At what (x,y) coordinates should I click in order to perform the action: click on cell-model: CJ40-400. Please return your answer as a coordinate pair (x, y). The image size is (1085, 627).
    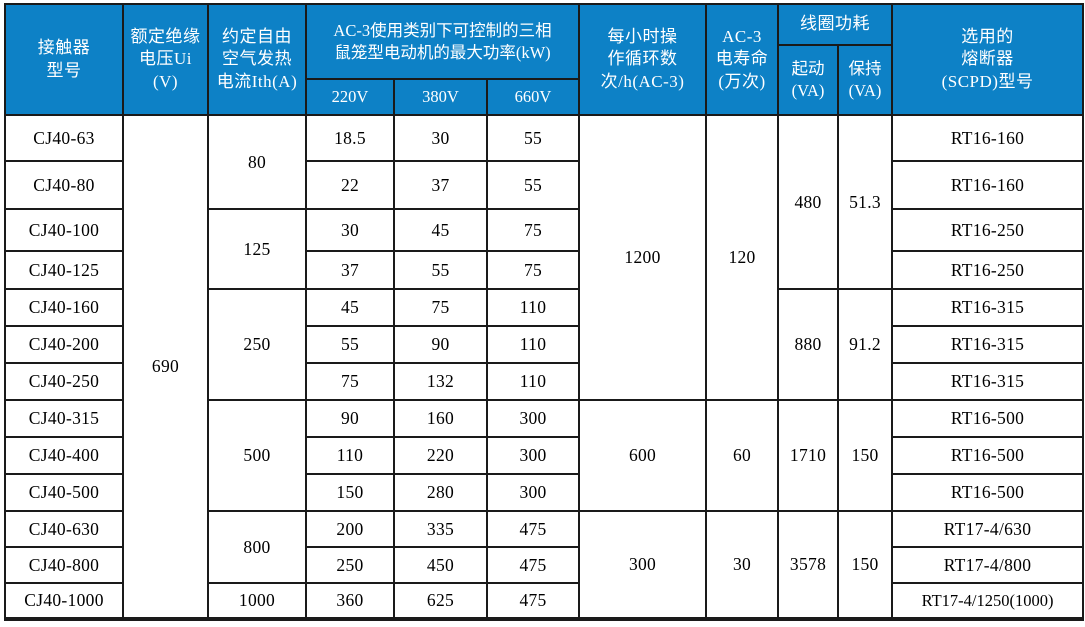
    Looking at the image, I should click on (64, 455).